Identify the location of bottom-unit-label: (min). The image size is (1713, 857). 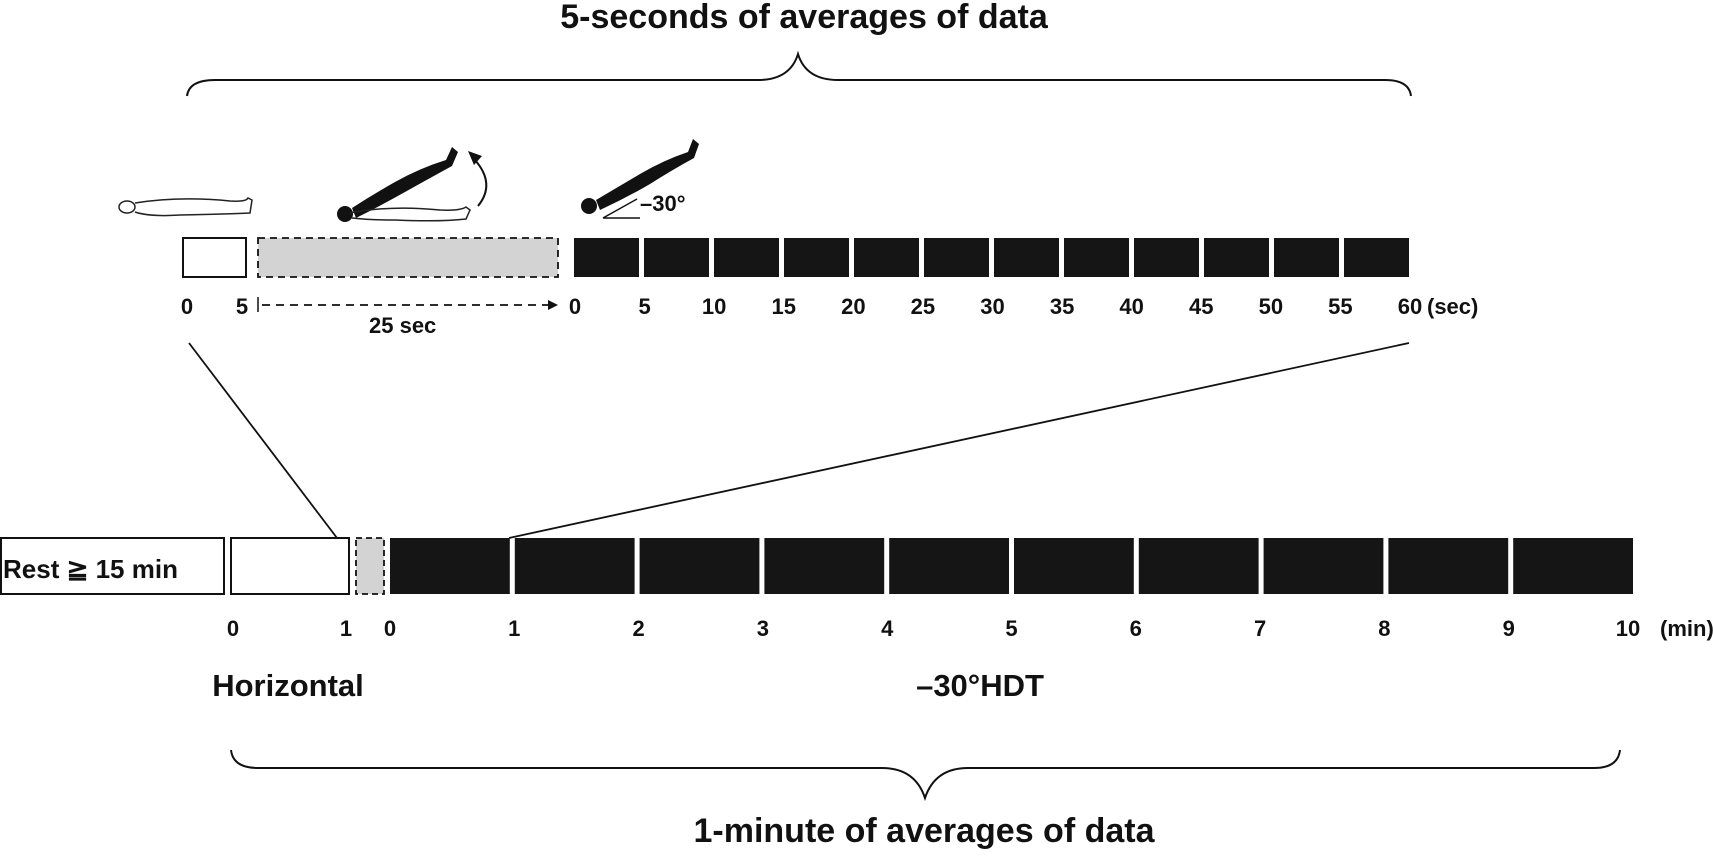
(1686, 628).